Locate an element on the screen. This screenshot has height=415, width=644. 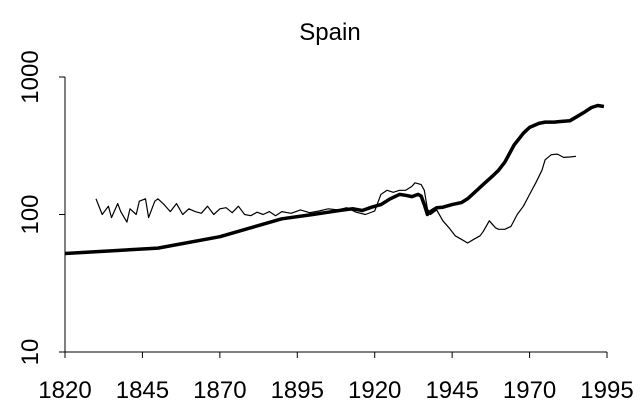
y-tick-label: 1000 is located at coordinates (30, 76).